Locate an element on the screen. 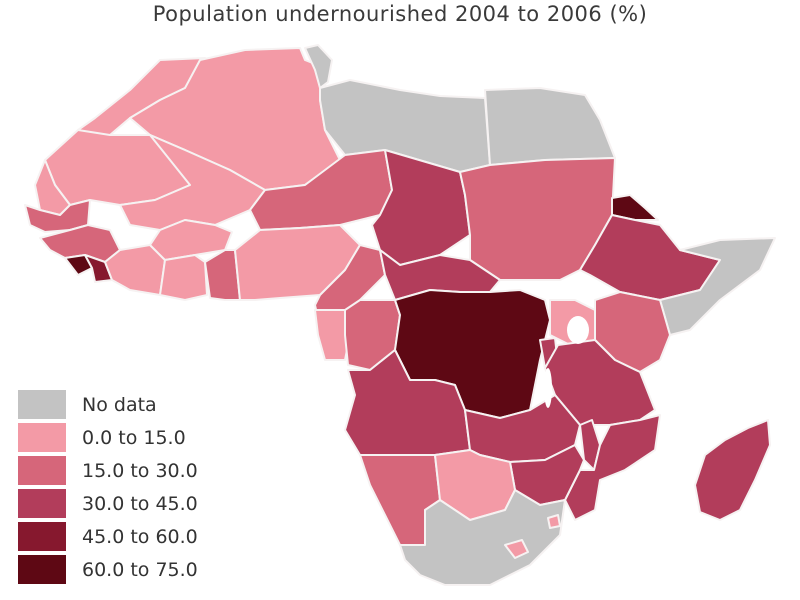  legend-item-no-data: No data is located at coordinates (108, 404).